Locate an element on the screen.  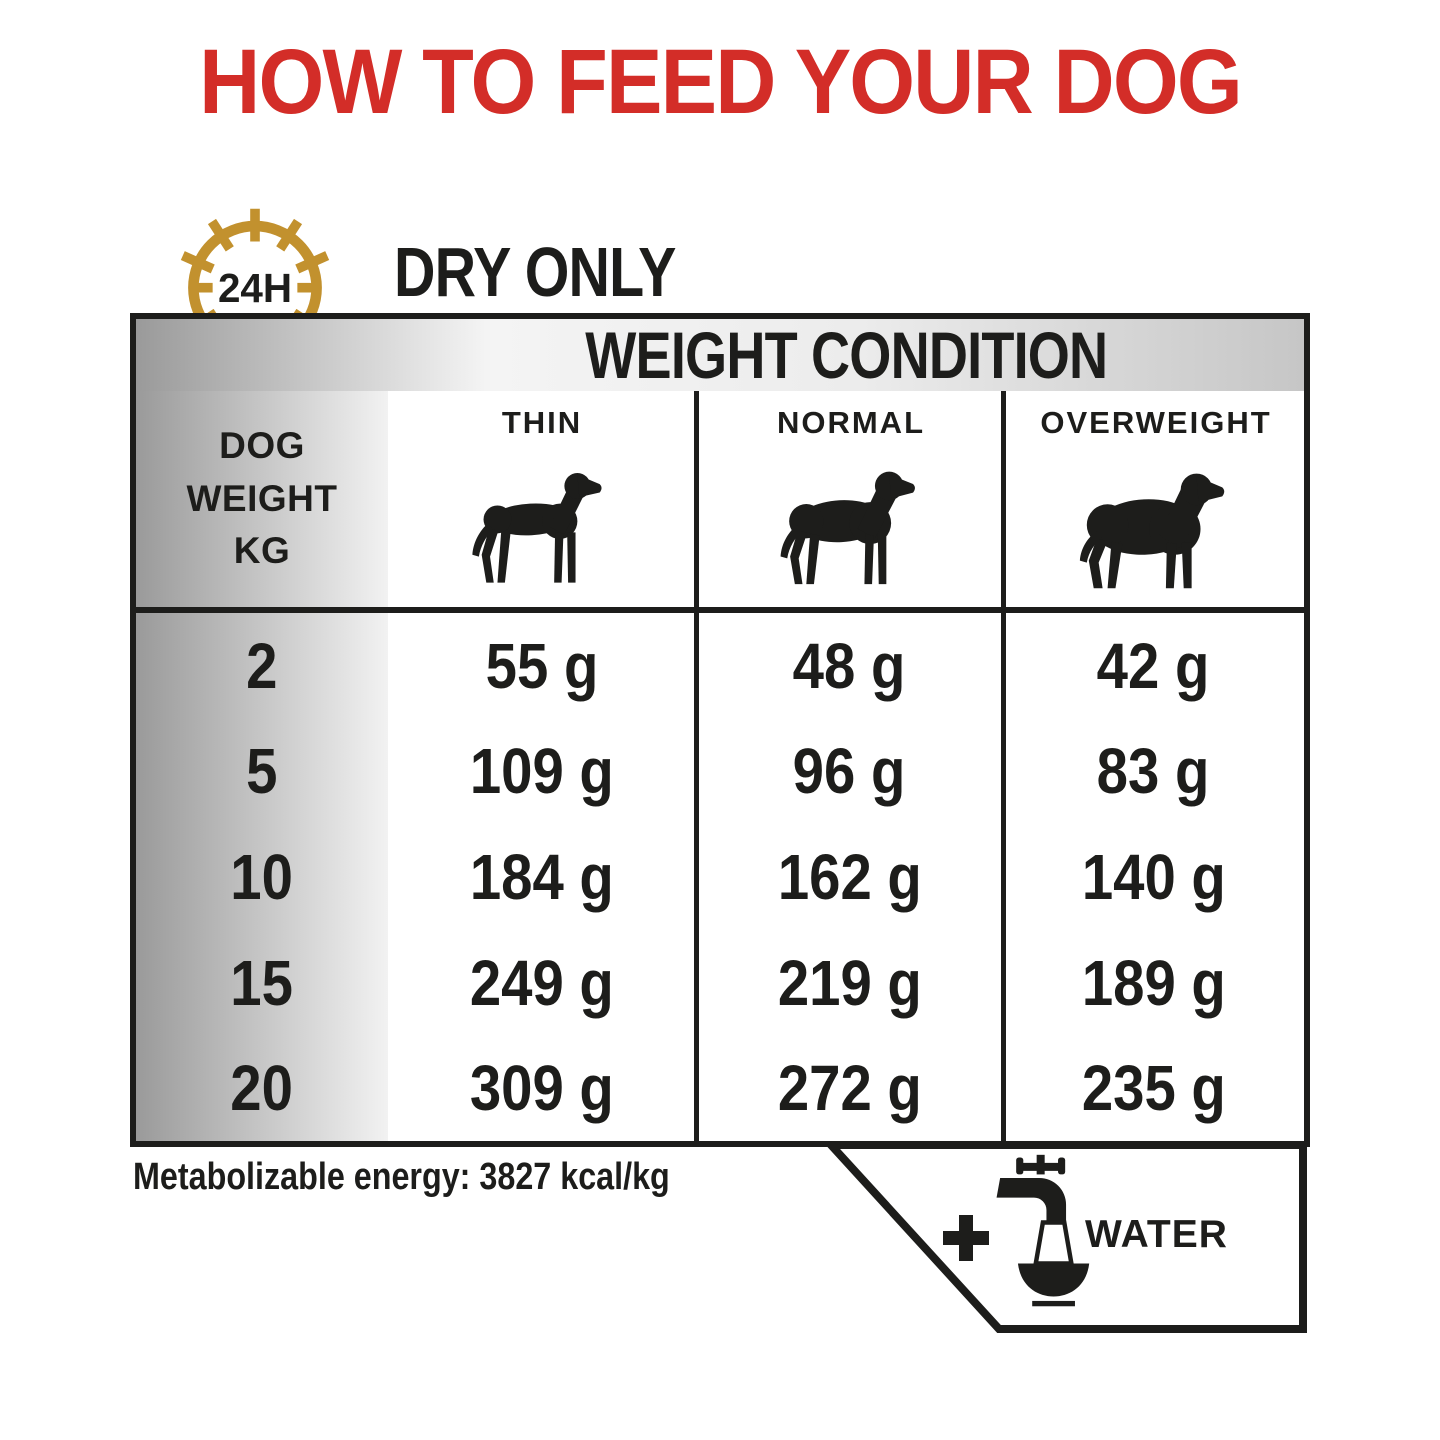
row-header-line: DOG is located at coordinates (262, 446).